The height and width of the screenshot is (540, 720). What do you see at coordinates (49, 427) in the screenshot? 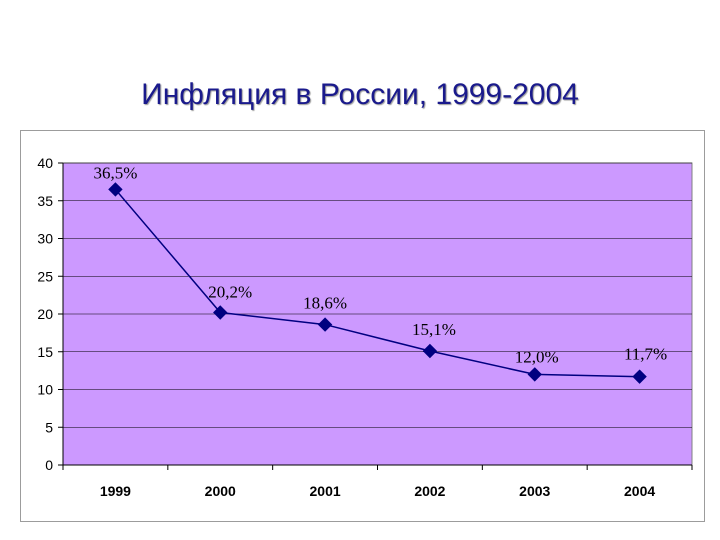
I see `y-tick-label: 5` at bounding box center [49, 427].